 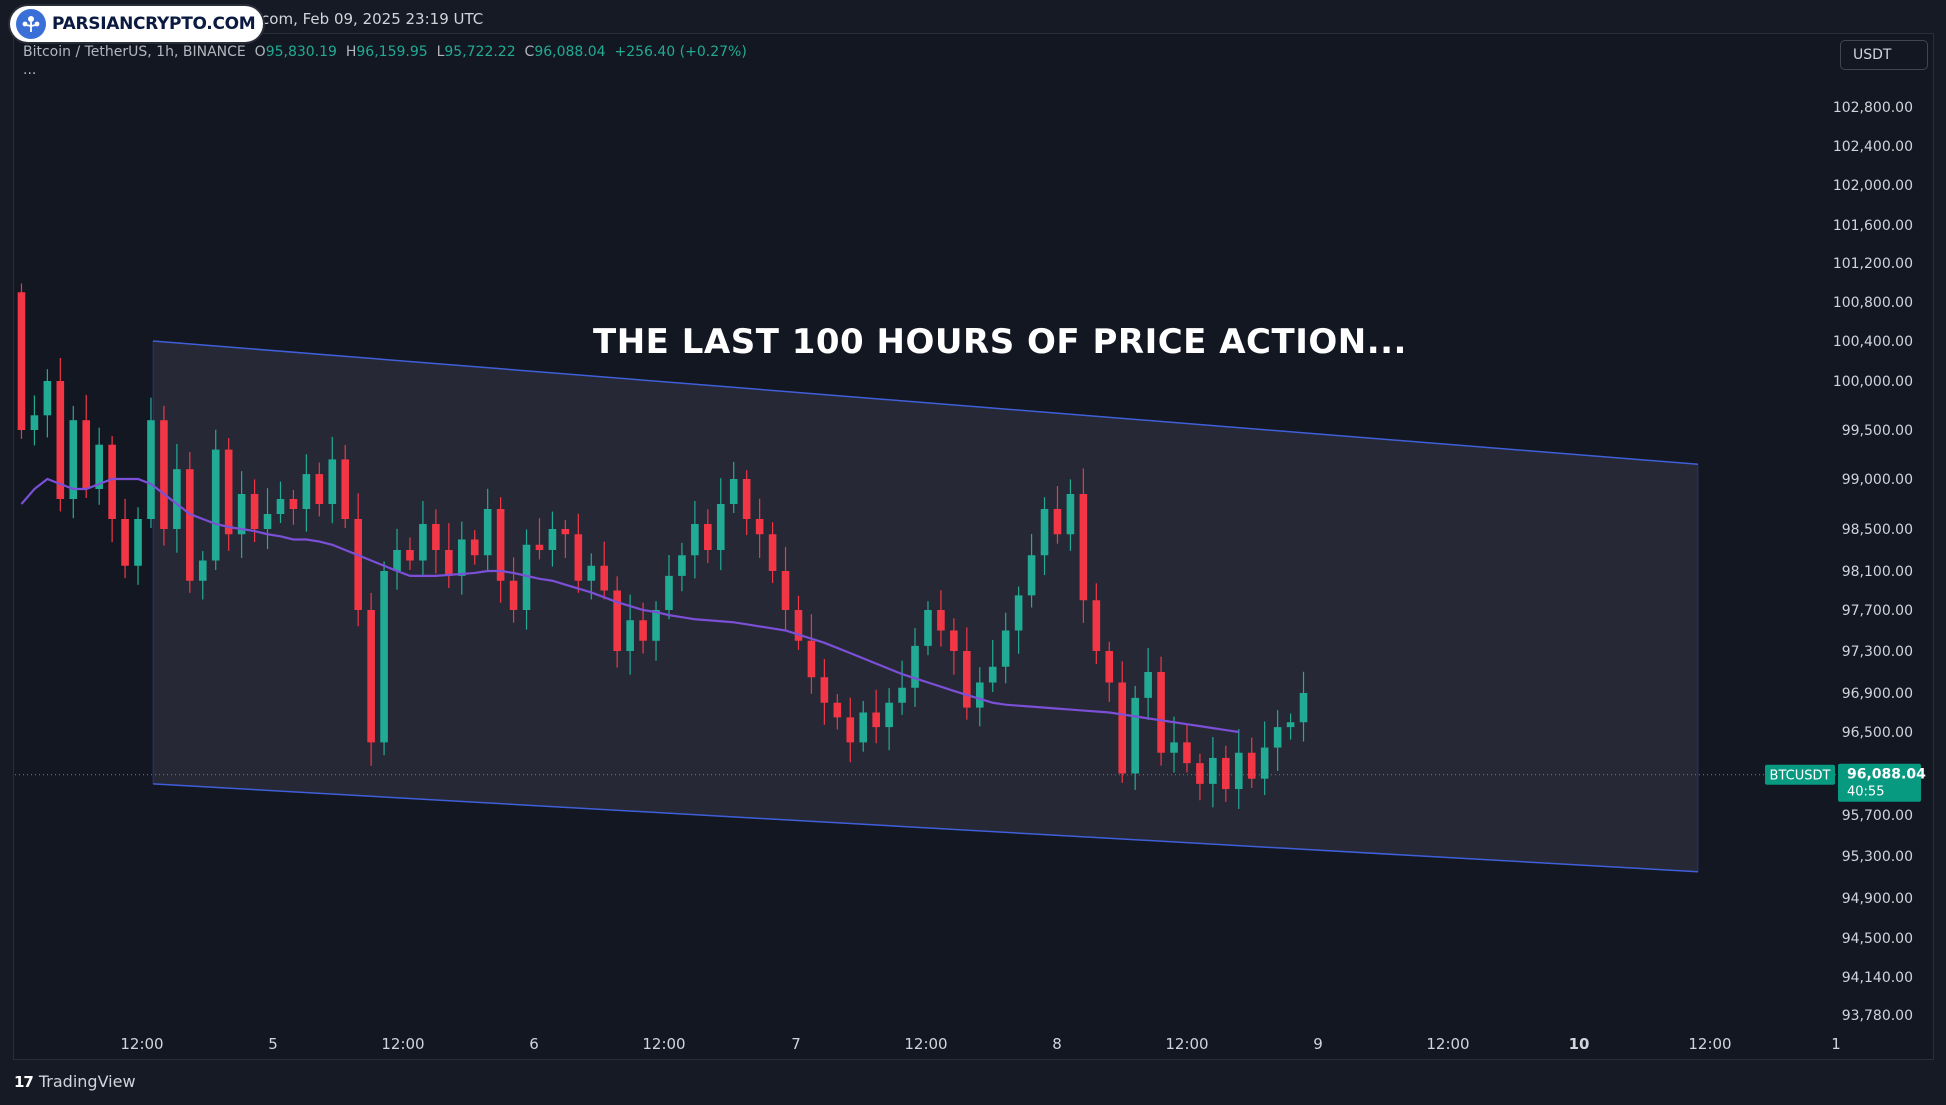 What do you see at coordinates (1877, 611) in the screenshot?
I see `y-axis-tick-label: 97,700.00` at bounding box center [1877, 611].